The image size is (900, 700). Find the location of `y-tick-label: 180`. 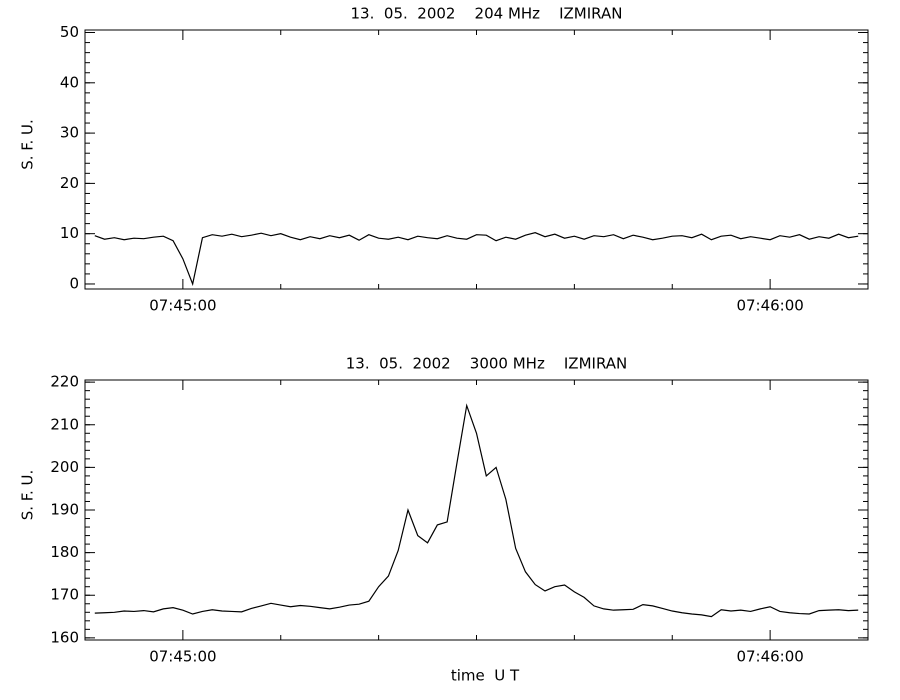

y-tick-label: 180 is located at coordinates (64, 552).